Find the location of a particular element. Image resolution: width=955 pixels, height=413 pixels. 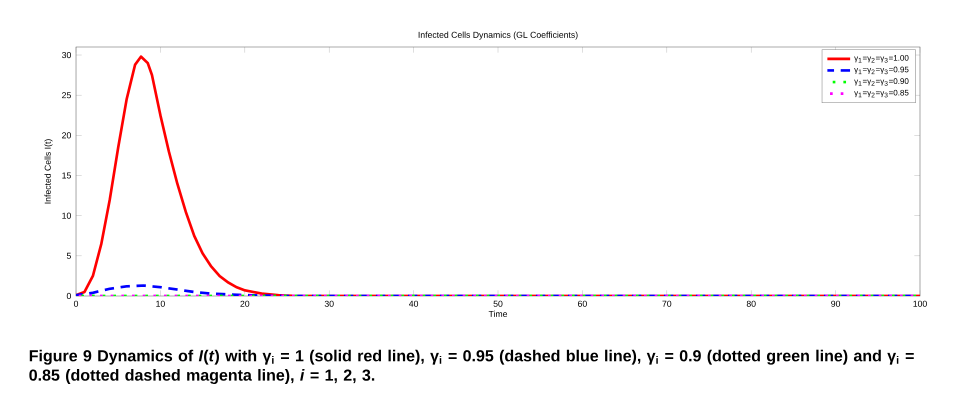

x-tick-label: 20 is located at coordinates (245, 303).